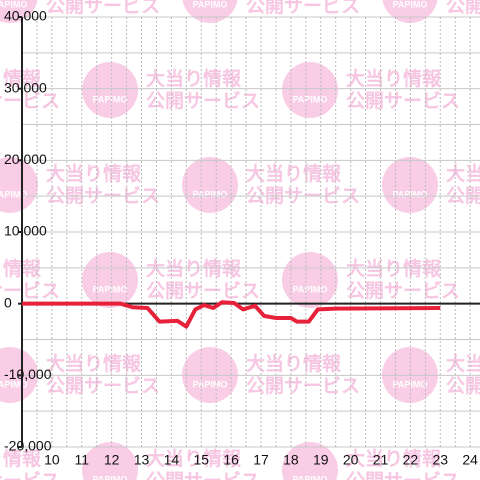 Image resolution: width=480 pixels, height=480 pixels. Describe the element at coordinates (81, 460) in the screenshot. I see `x-tick-label: 11` at that location.